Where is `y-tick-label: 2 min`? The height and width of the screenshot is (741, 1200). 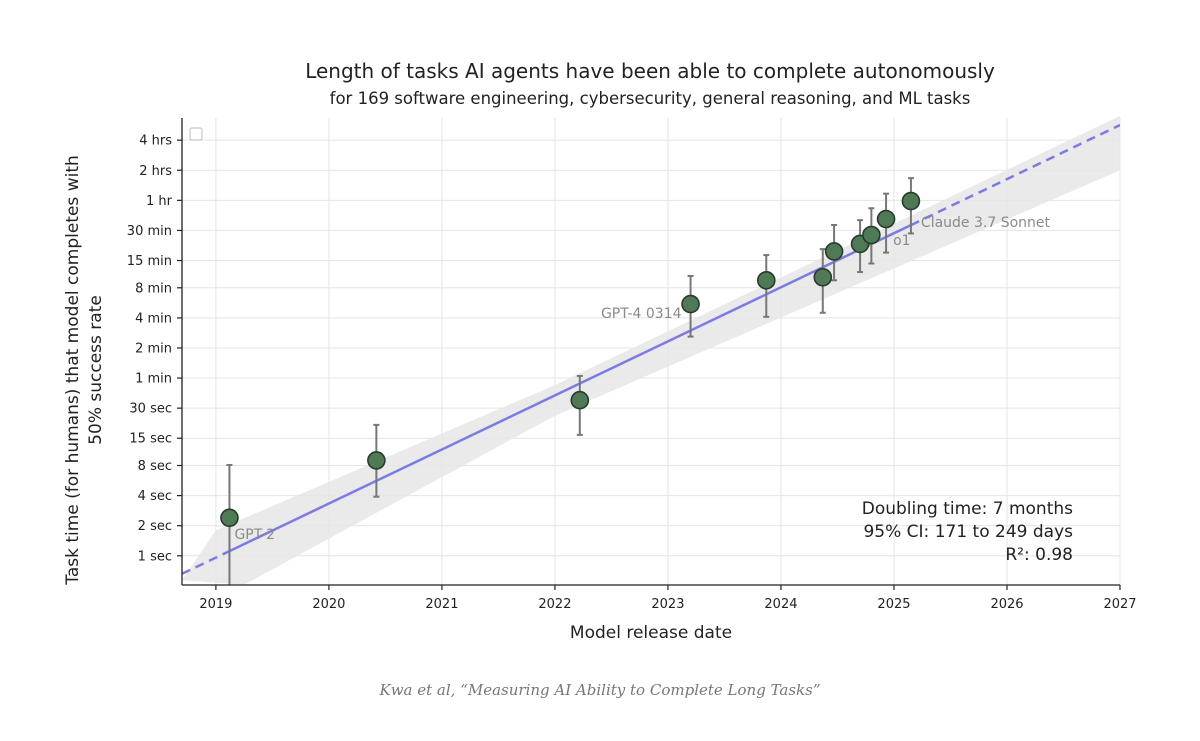
y-tick-label: 2 min is located at coordinates (153, 348).